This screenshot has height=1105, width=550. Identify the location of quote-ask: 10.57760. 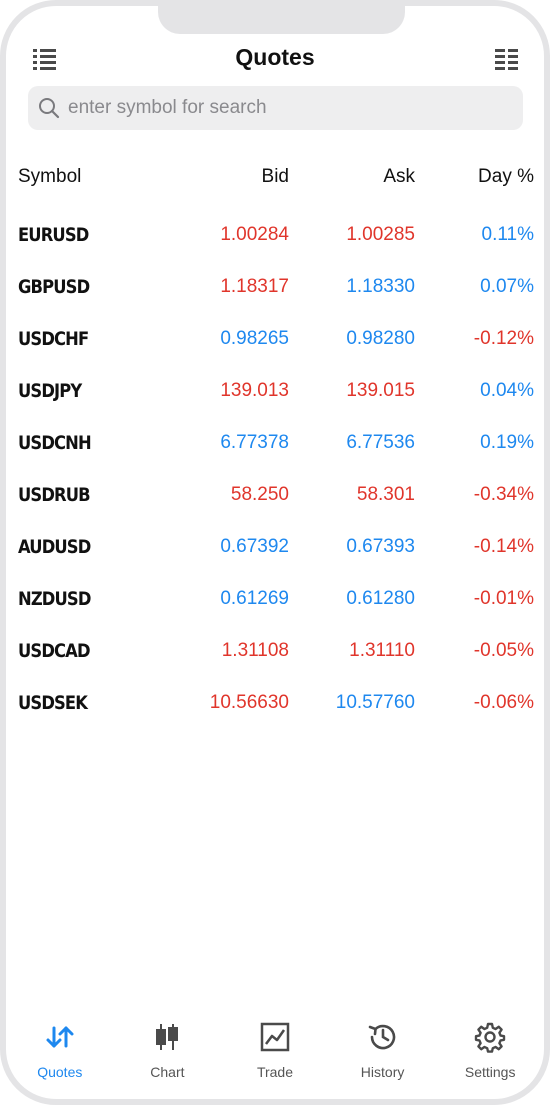
(375, 702).